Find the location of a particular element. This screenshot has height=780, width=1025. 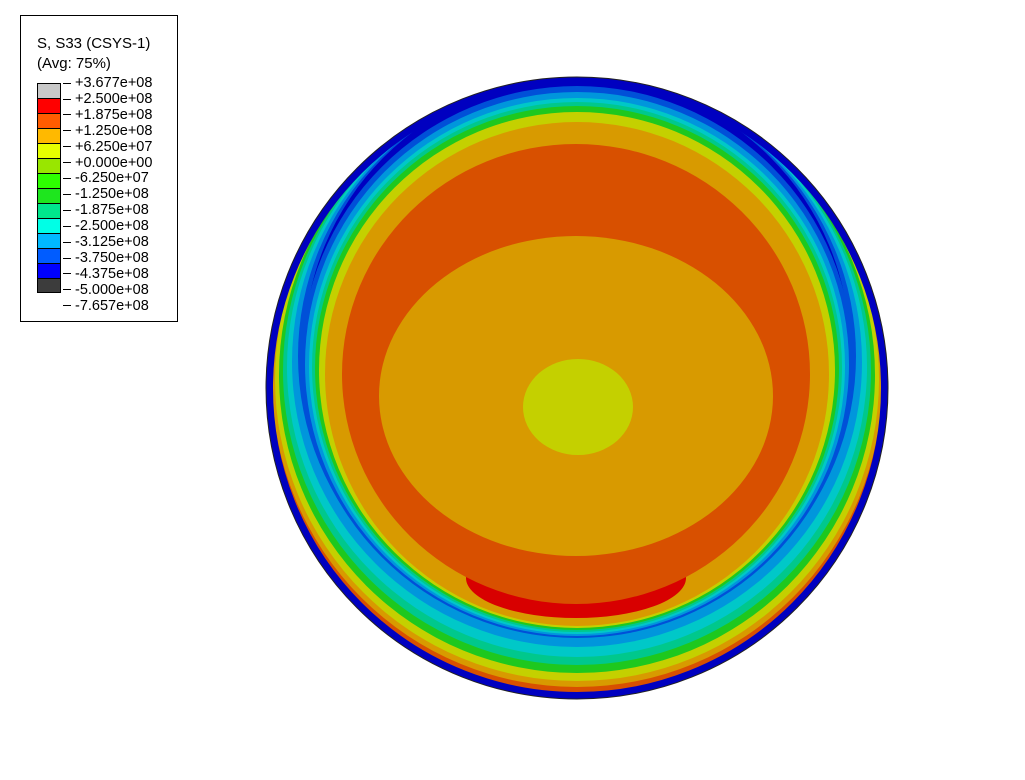

legend-level-label: +0.000e+00 is located at coordinates (107, 163).